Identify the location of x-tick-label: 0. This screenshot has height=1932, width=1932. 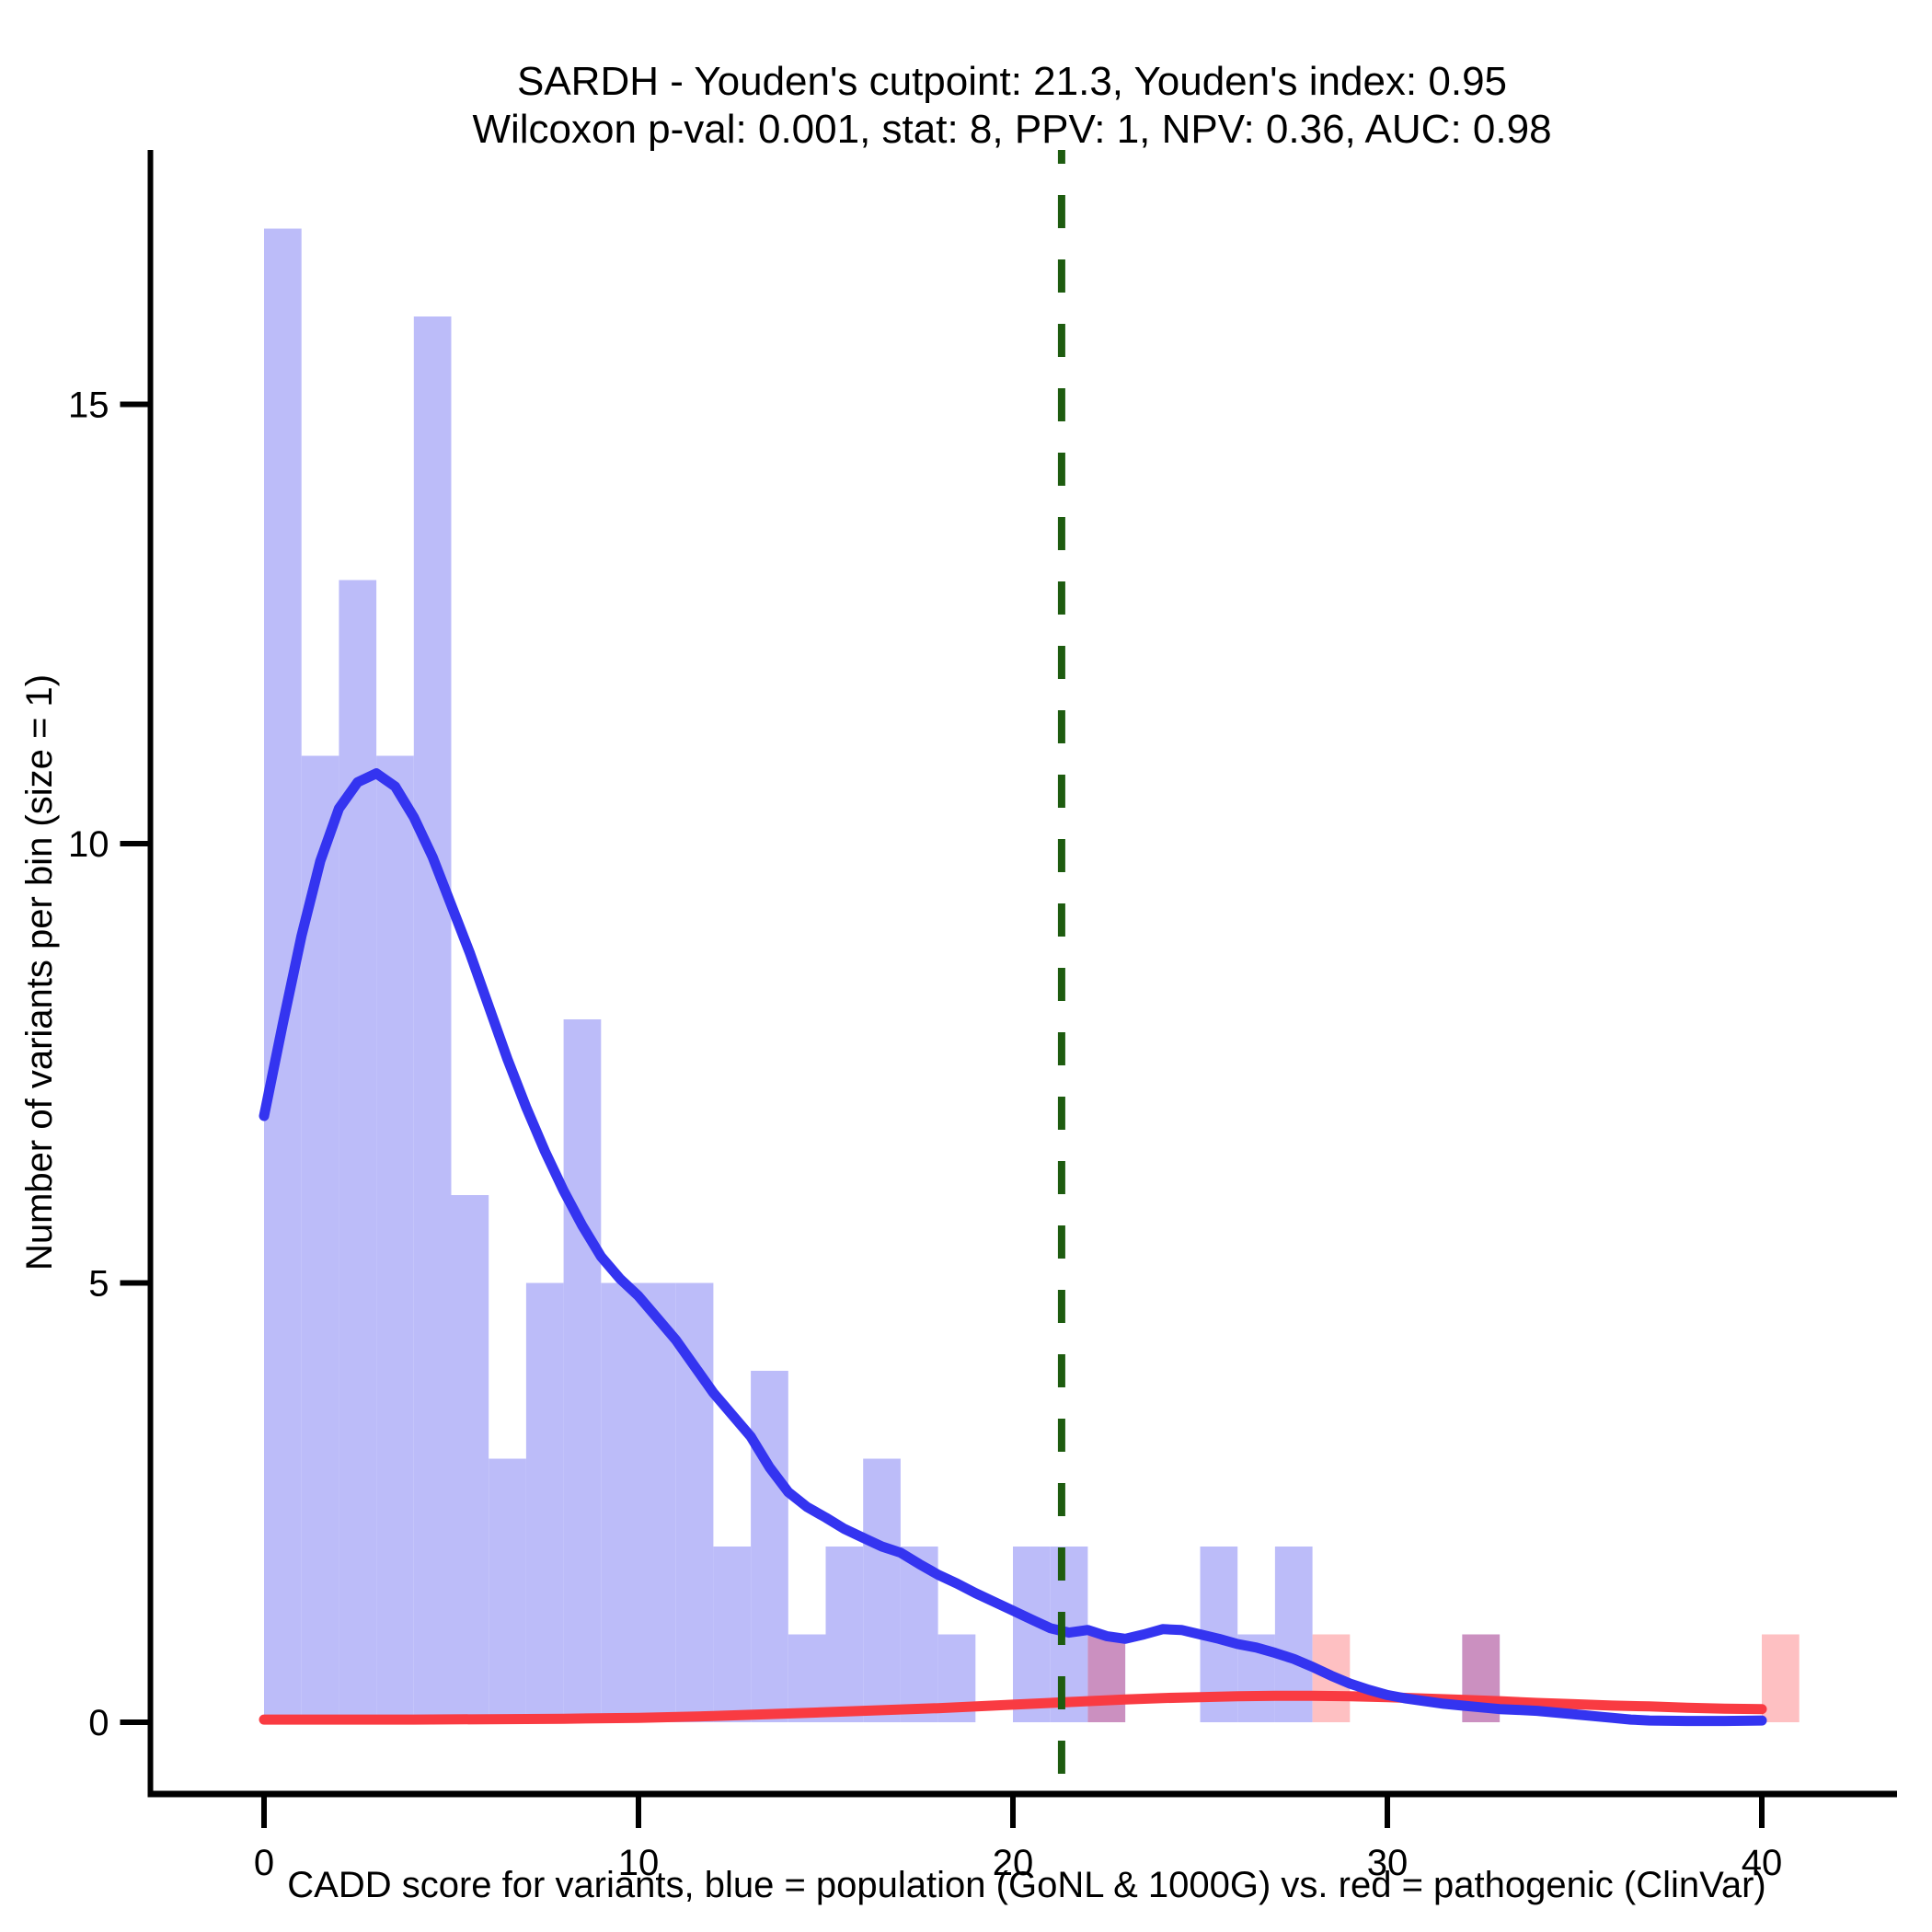
(264, 1863).